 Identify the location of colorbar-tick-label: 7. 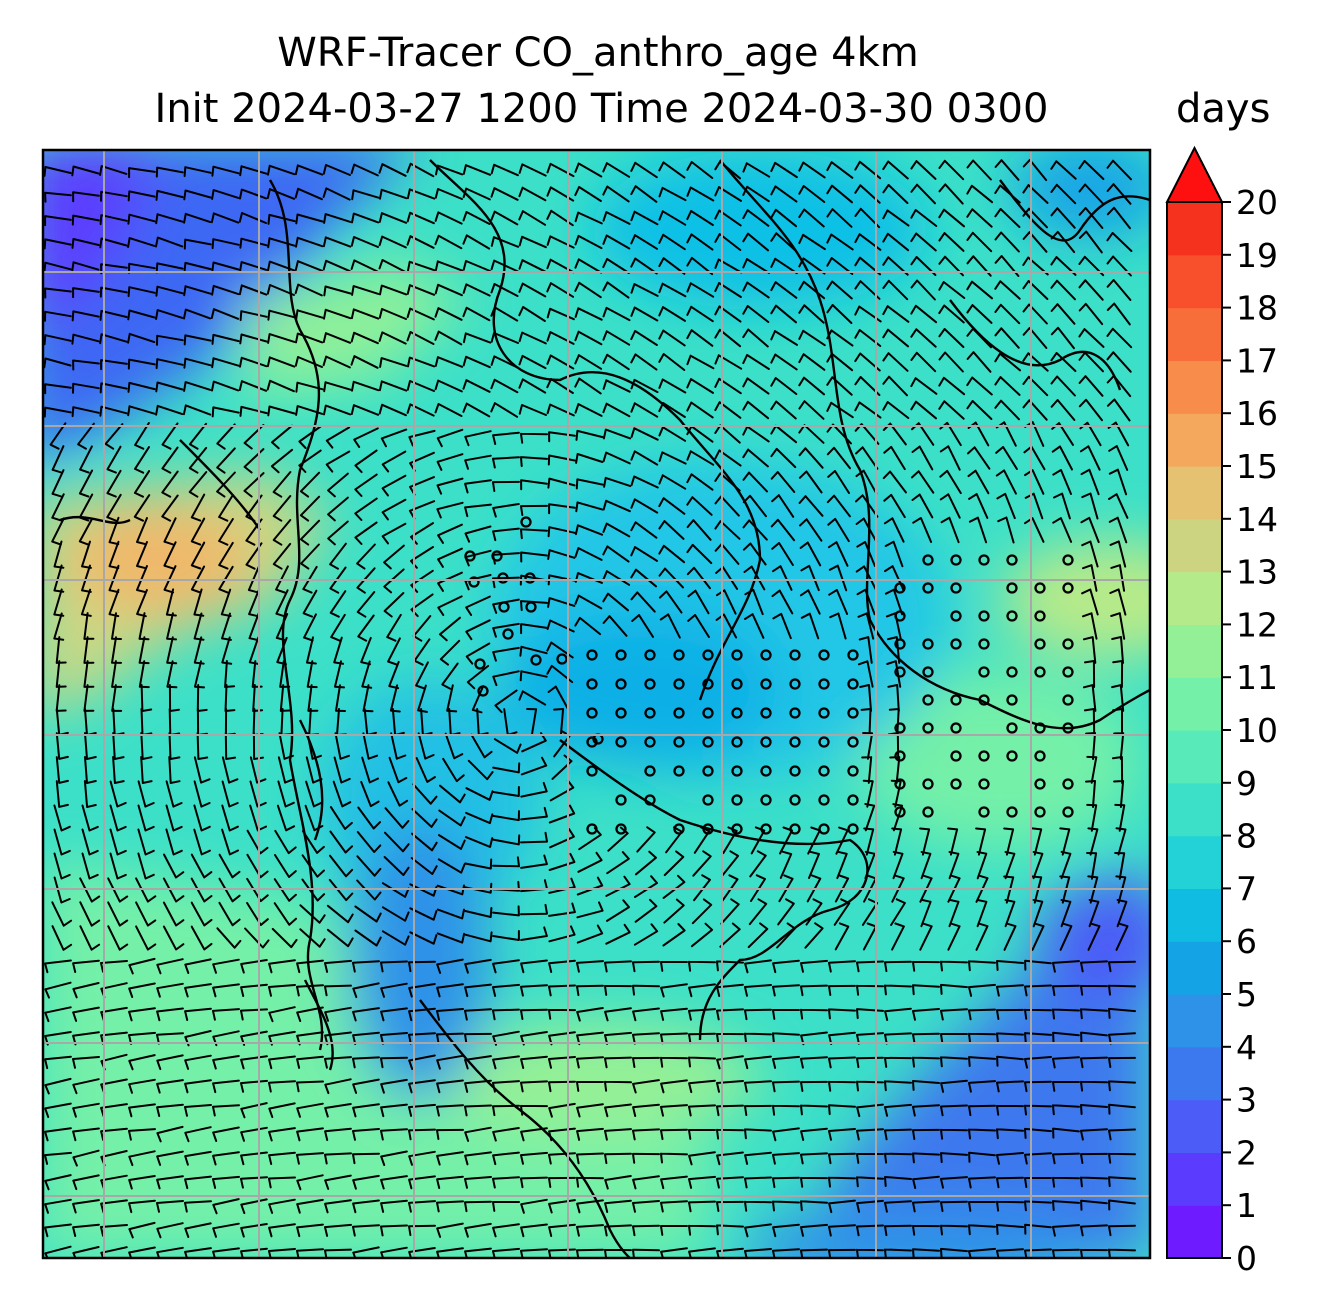
(1246, 888).